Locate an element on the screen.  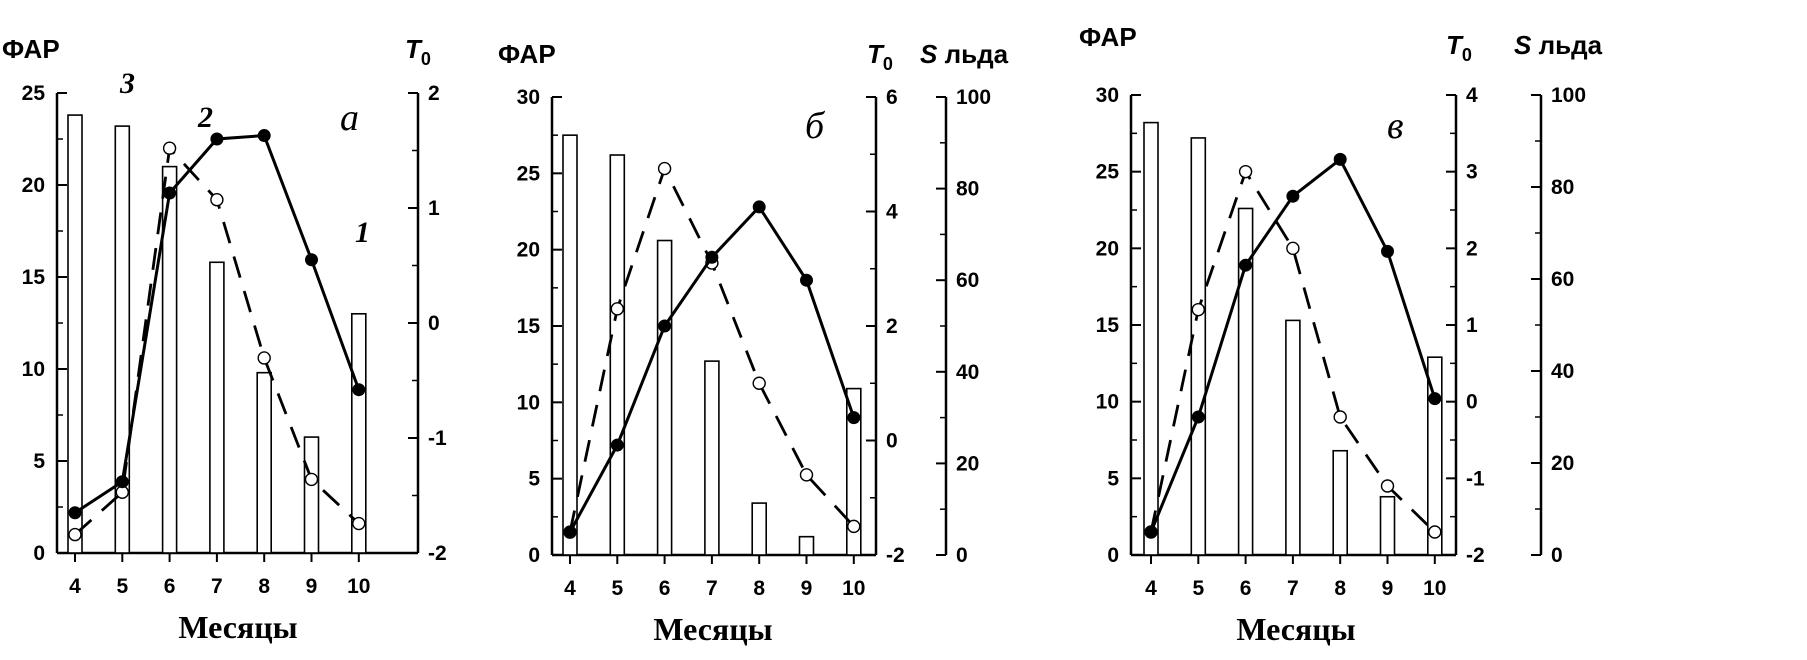
right-axis-title: T0 is located at coordinates (418, 51).